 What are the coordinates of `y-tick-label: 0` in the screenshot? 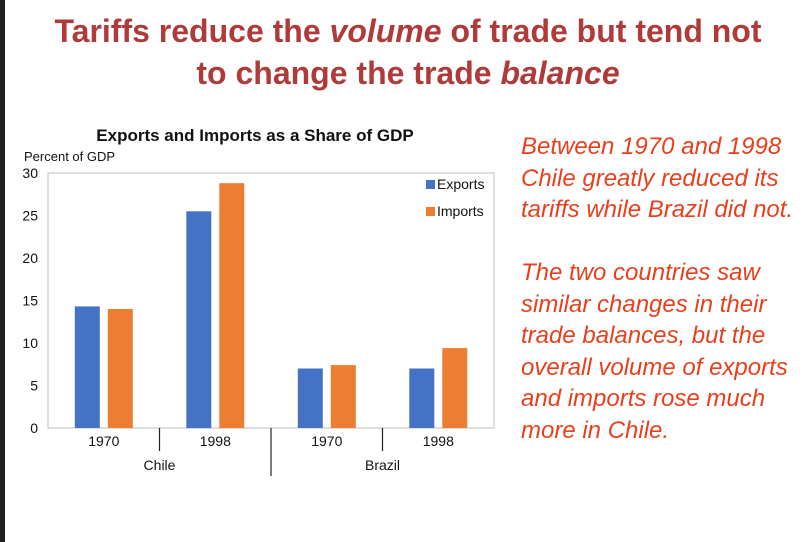 It's located at (34, 428).